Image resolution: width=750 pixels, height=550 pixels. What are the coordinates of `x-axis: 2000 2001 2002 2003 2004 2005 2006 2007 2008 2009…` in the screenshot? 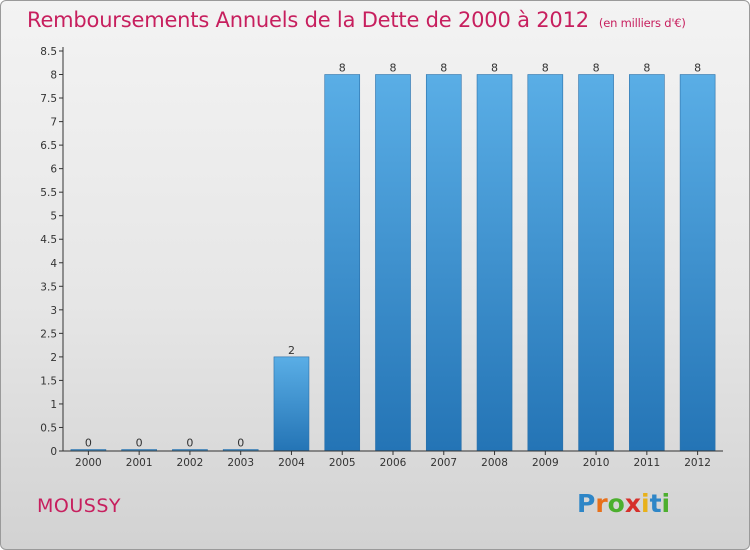 It's located at (393, 459).